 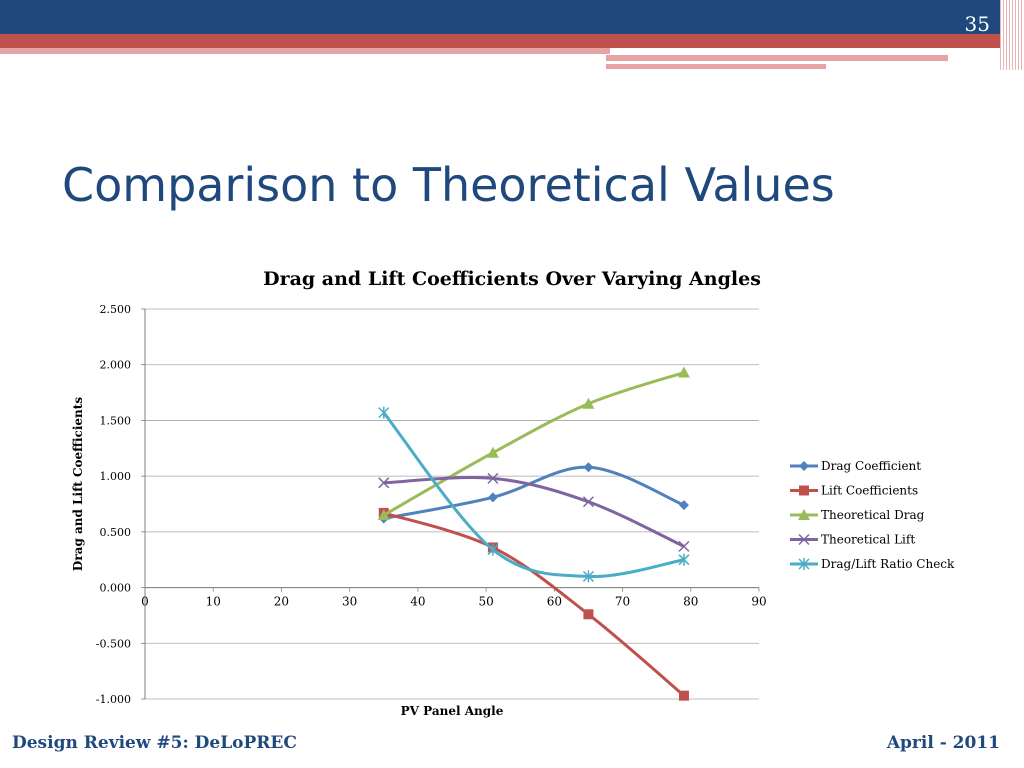 What do you see at coordinates (485, 602) in the screenshot?
I see `x-tick-label: 50` at bounding box center [485, 602].